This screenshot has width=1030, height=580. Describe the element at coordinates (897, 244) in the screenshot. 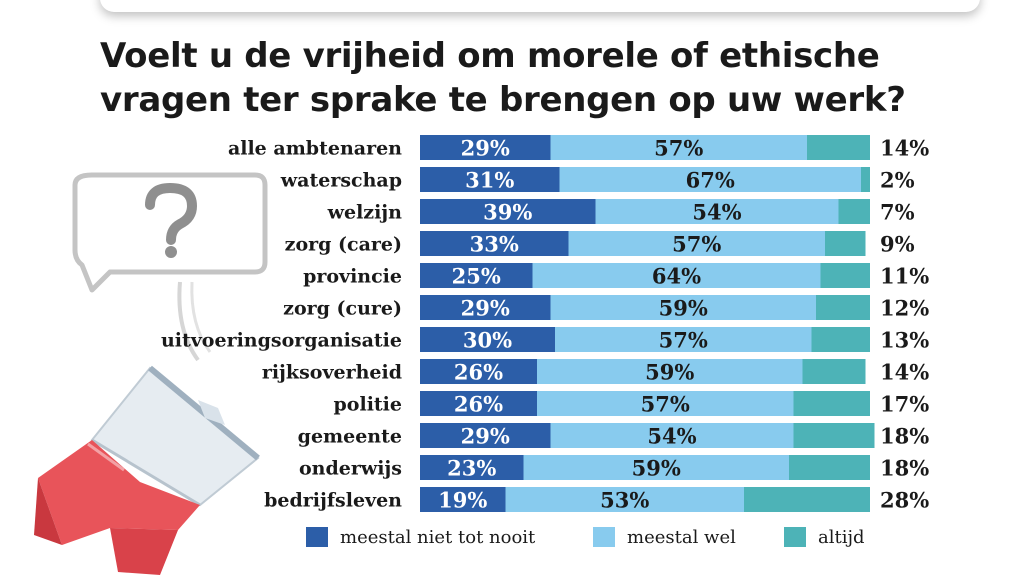

I see `data-label: 9%` at that location.